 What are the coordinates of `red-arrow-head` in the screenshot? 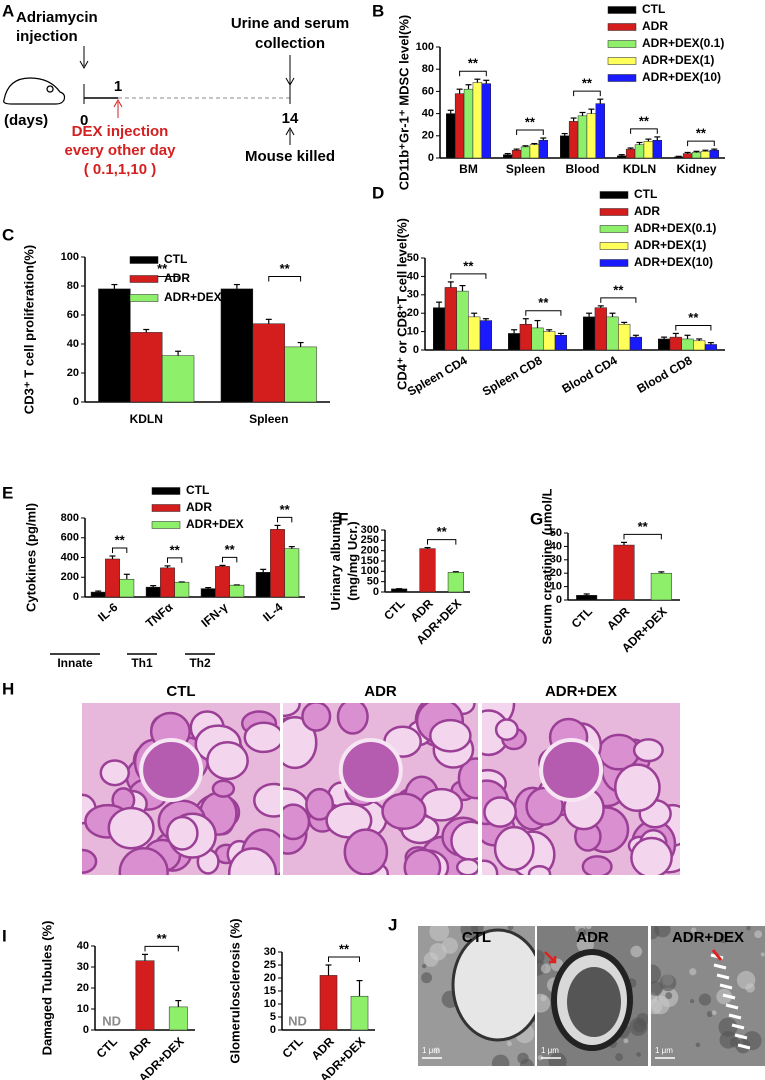 It's located at (118, 103).